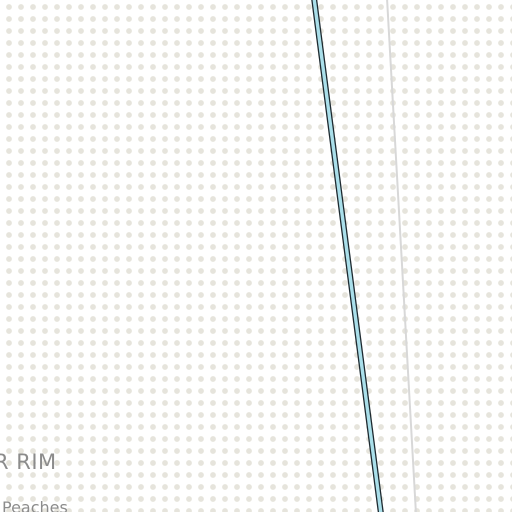 This screenshot has height=512, width=512. Describe the element at coordinates (35, 505) in the screenshot. I see `place-label: Peaches` at that location.